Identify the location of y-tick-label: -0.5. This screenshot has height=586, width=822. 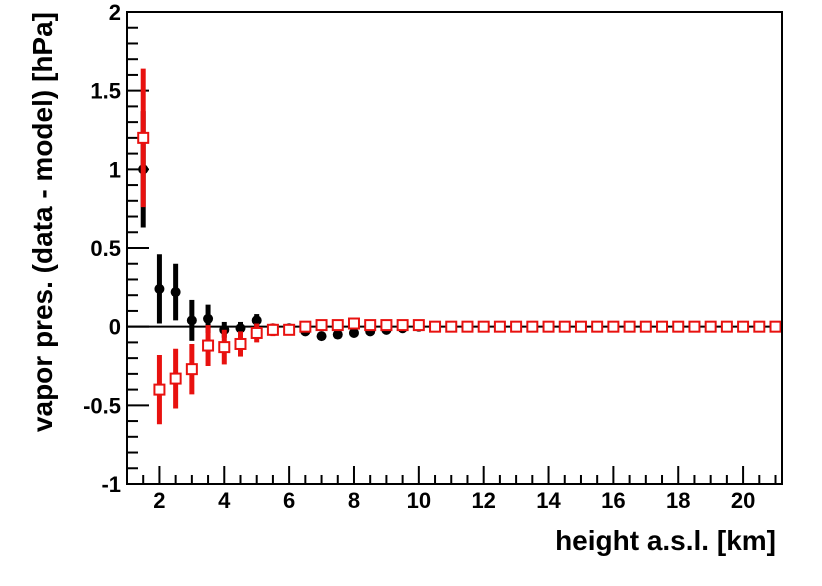
(102, 405).